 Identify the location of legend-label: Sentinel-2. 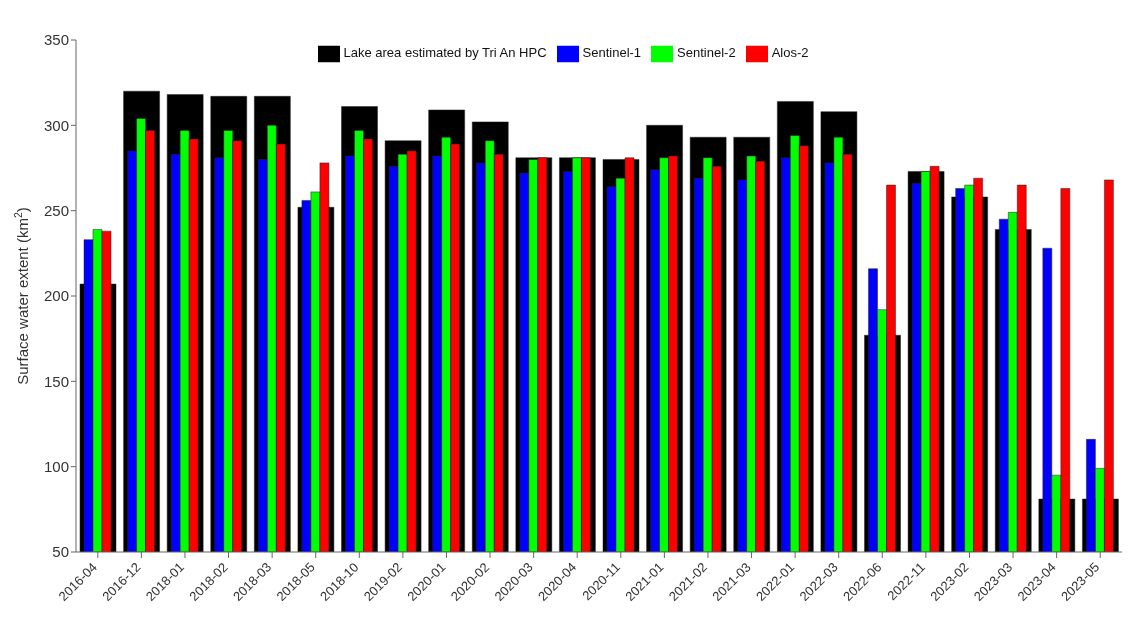
(706, 53).